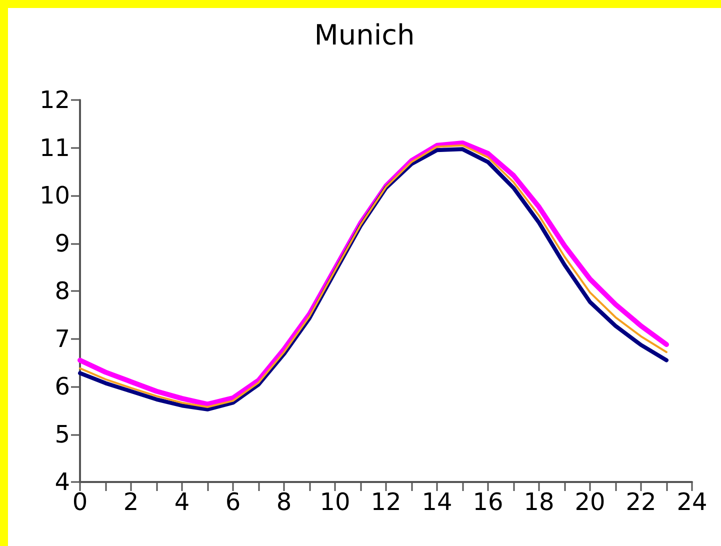  Describe the element at coordinates (692, 502) in the screenshot. I see `x-tick-label: 24` at that location.